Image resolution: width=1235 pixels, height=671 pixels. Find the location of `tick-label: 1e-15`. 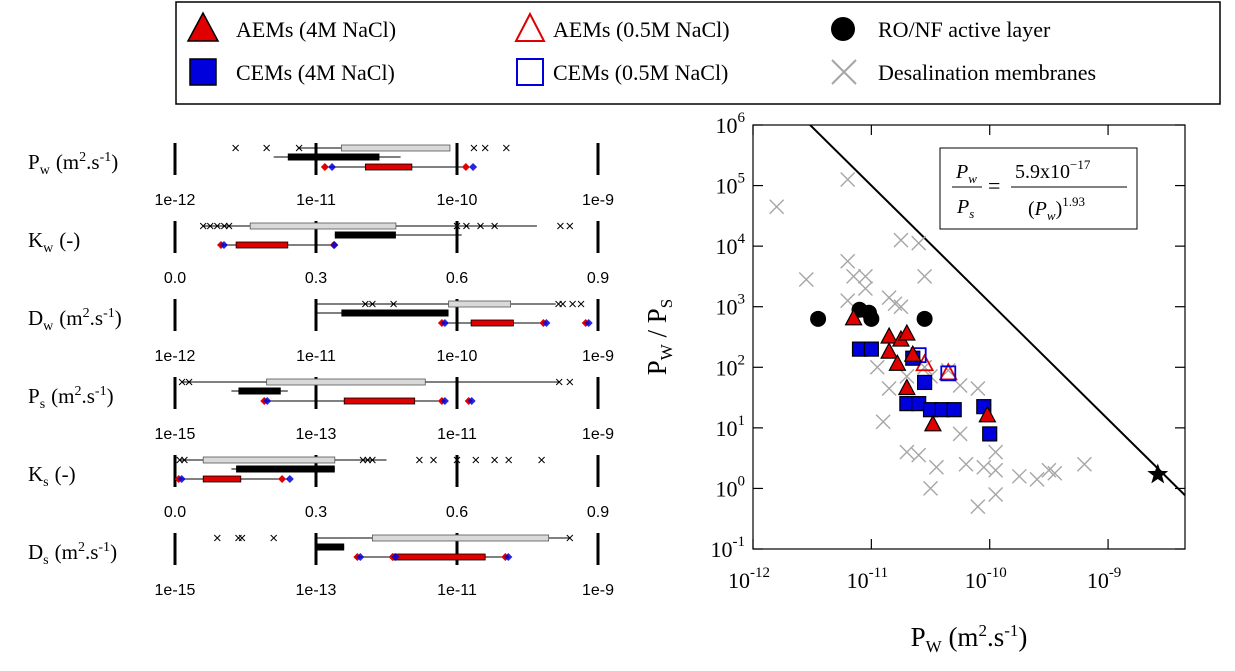

tick-label: 1e-15 is located at coordinates (175, 590).